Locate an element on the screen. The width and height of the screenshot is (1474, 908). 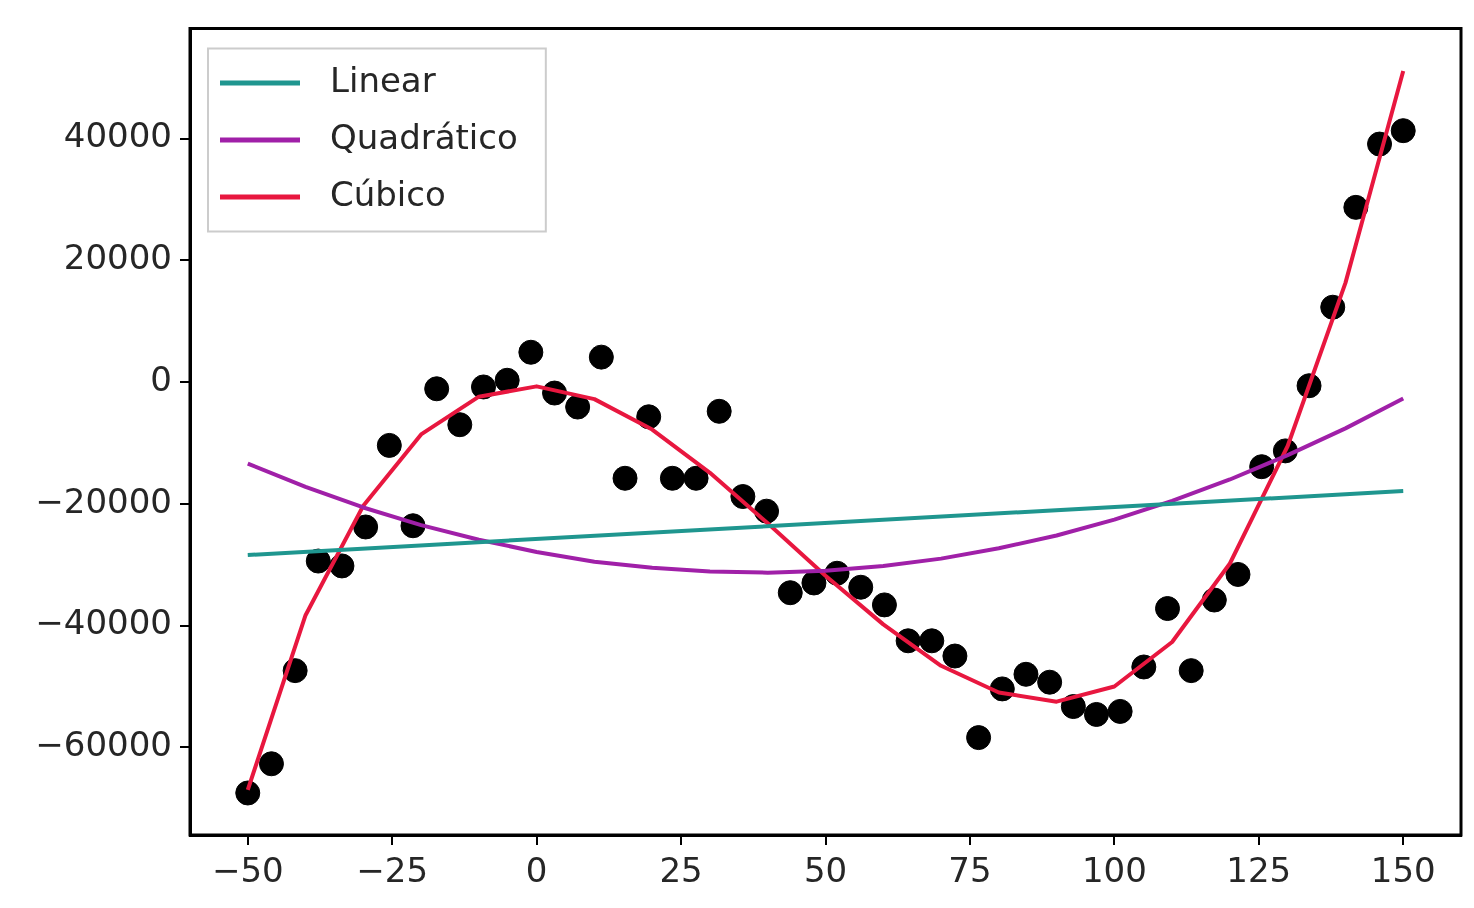
x-tick-label: 100 is located at coordinates (1114, 870).